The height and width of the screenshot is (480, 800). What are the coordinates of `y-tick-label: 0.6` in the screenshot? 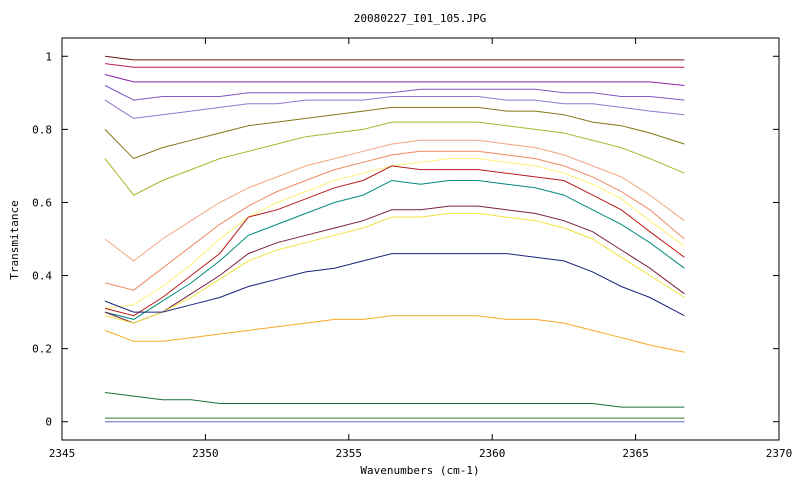 It's located at (42, 202).